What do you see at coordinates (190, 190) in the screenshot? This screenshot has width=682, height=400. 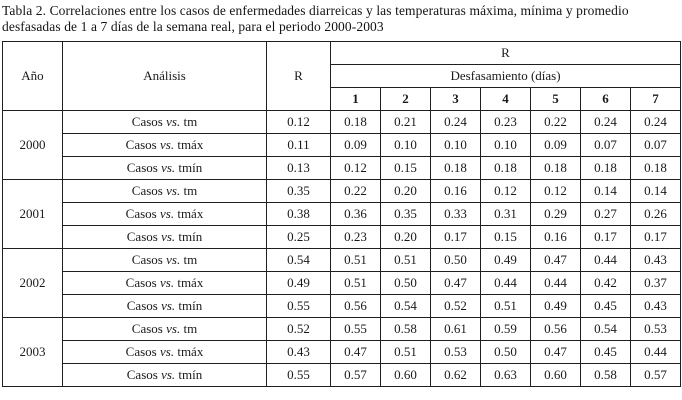 I see `analysis-label-variable: tm` at bounding box center [190, 190].